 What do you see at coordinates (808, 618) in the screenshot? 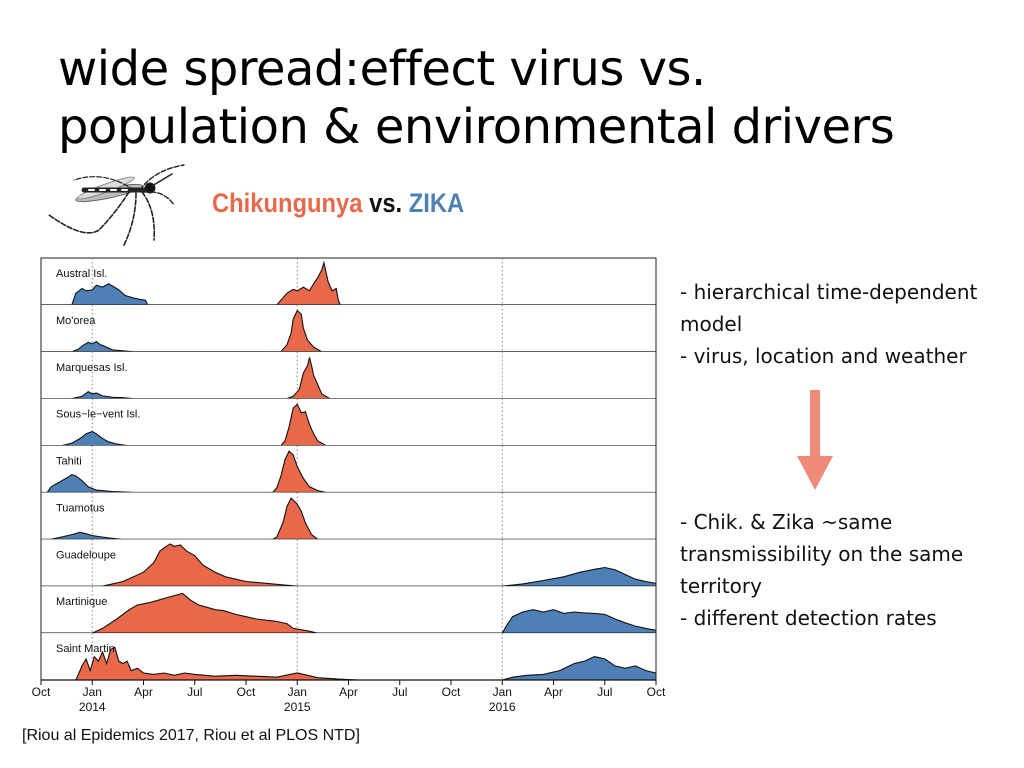
I see `note-line: - different detection rates` at bounding box center [808, 618].